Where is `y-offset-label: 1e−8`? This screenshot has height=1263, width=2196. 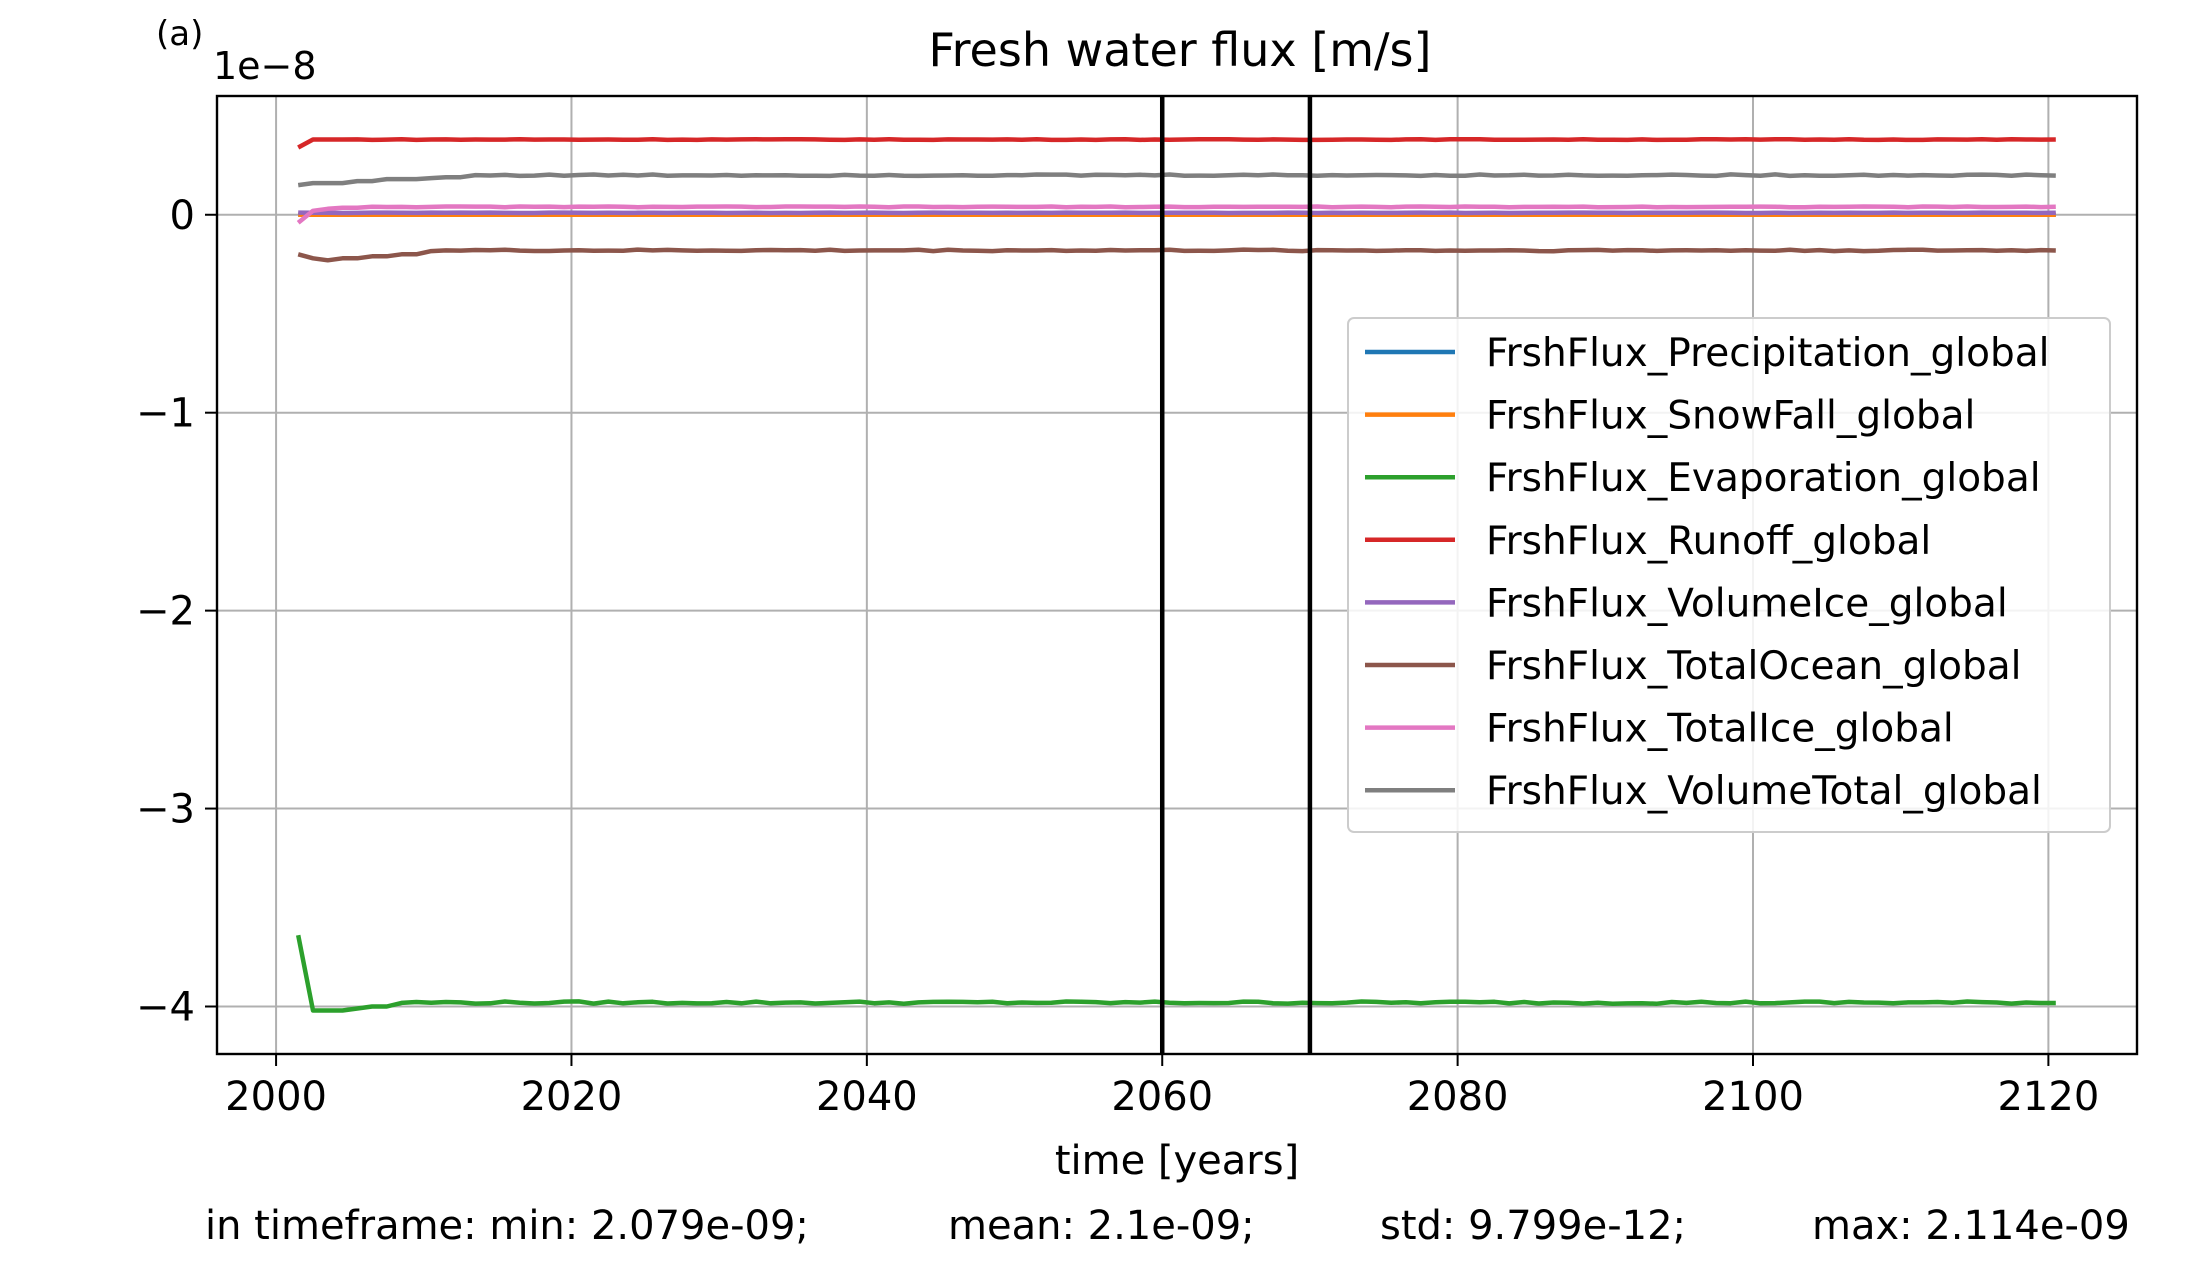
y-offset-label: 1e−8 is located at coordinates (265, 66).